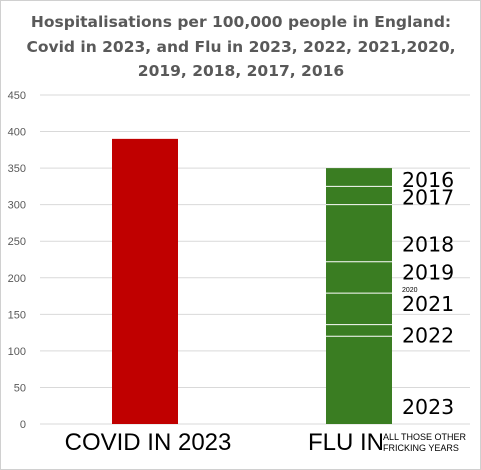 The width and height of the screenshot is (481, 470). Describe the element at coordinates (148, 442) in the screenshot. I see `category-label-covid: COVID IN 2023` at that location.